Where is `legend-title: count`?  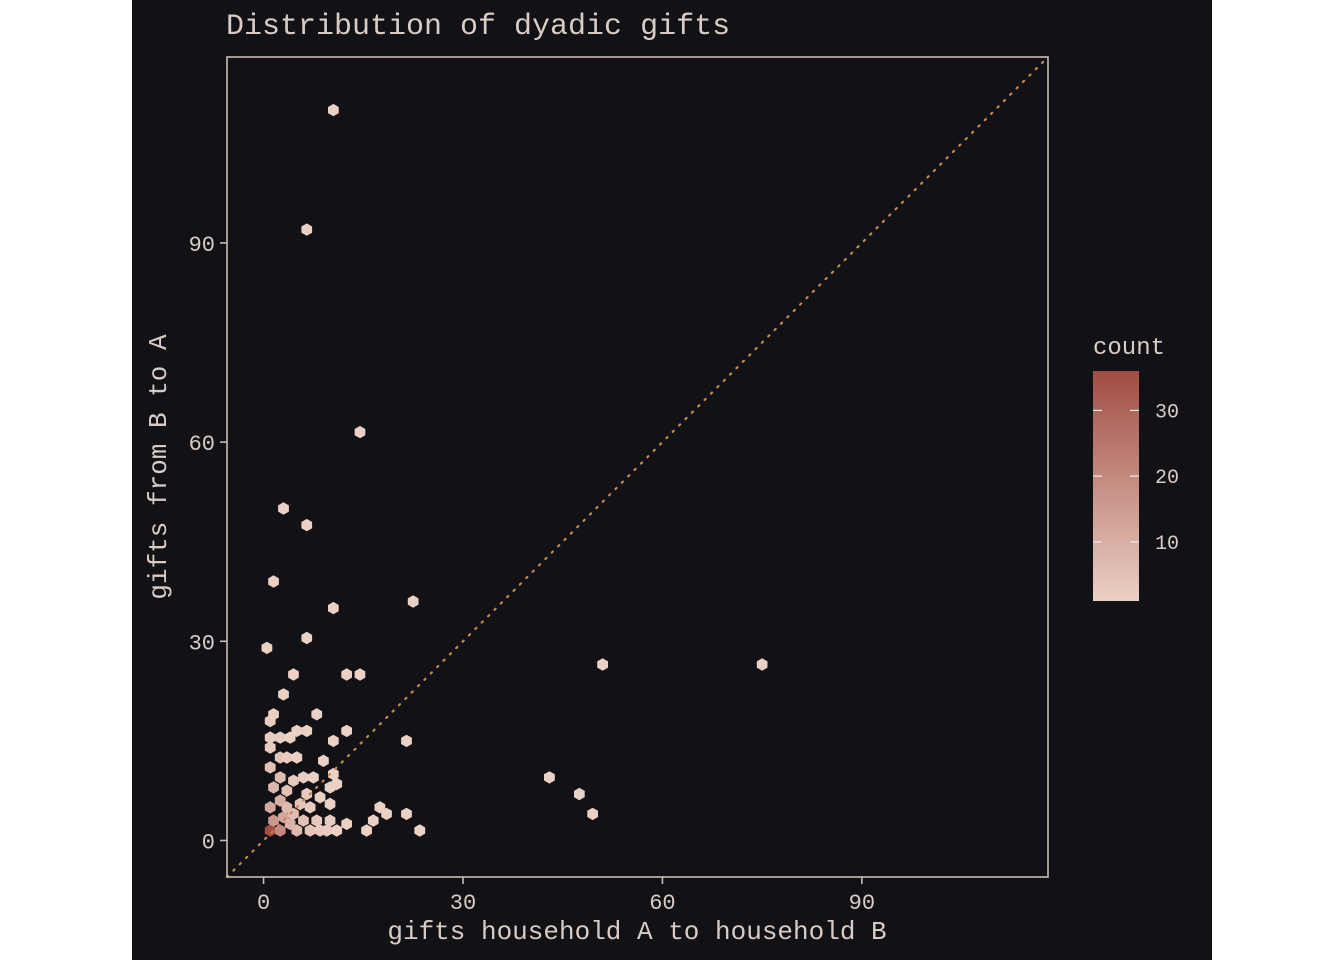
legend-title: count is located at coordinates (1129, 348).